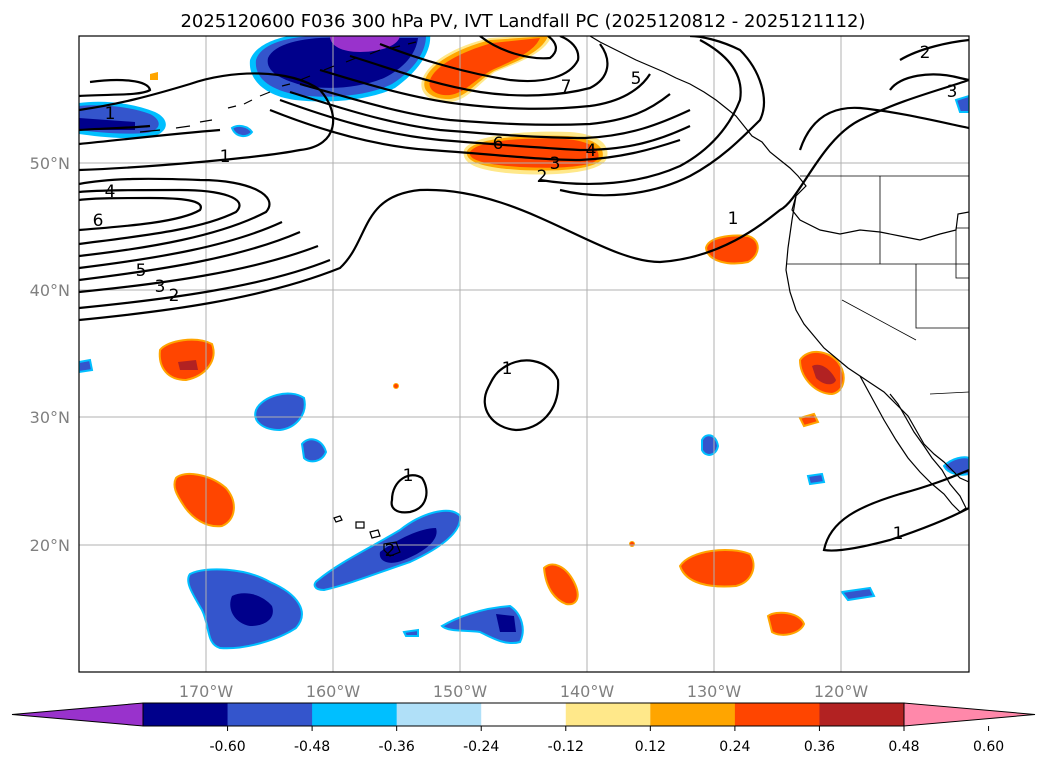 The width and height of the screenshot is (1047, 765). I want to click on lat-tick-label: 50°N, so click(50, 163).